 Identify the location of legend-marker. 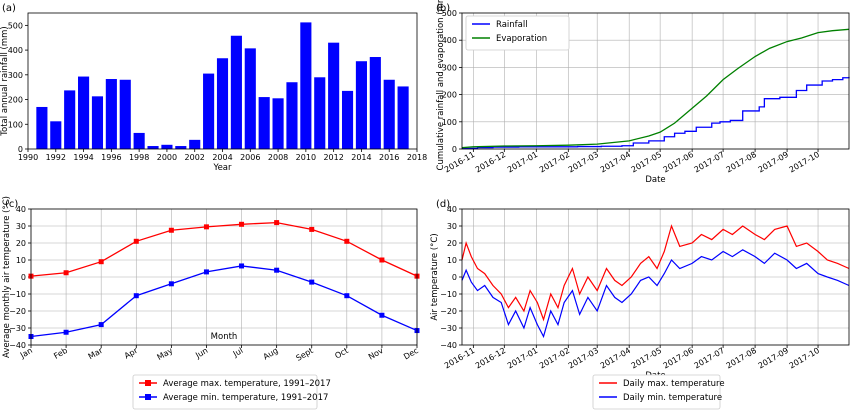
(148, 383).